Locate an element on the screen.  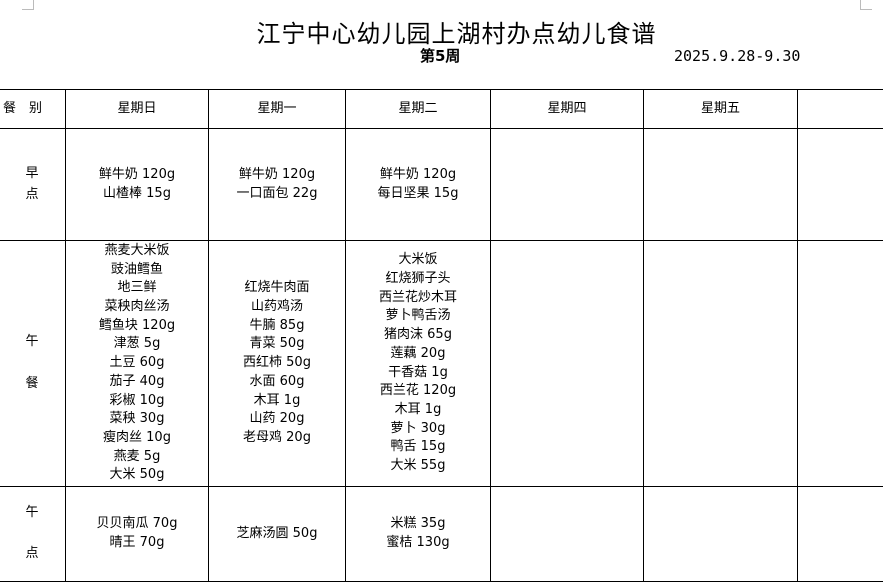
header-cell: 星期五 is located at coordinates (720, 109).